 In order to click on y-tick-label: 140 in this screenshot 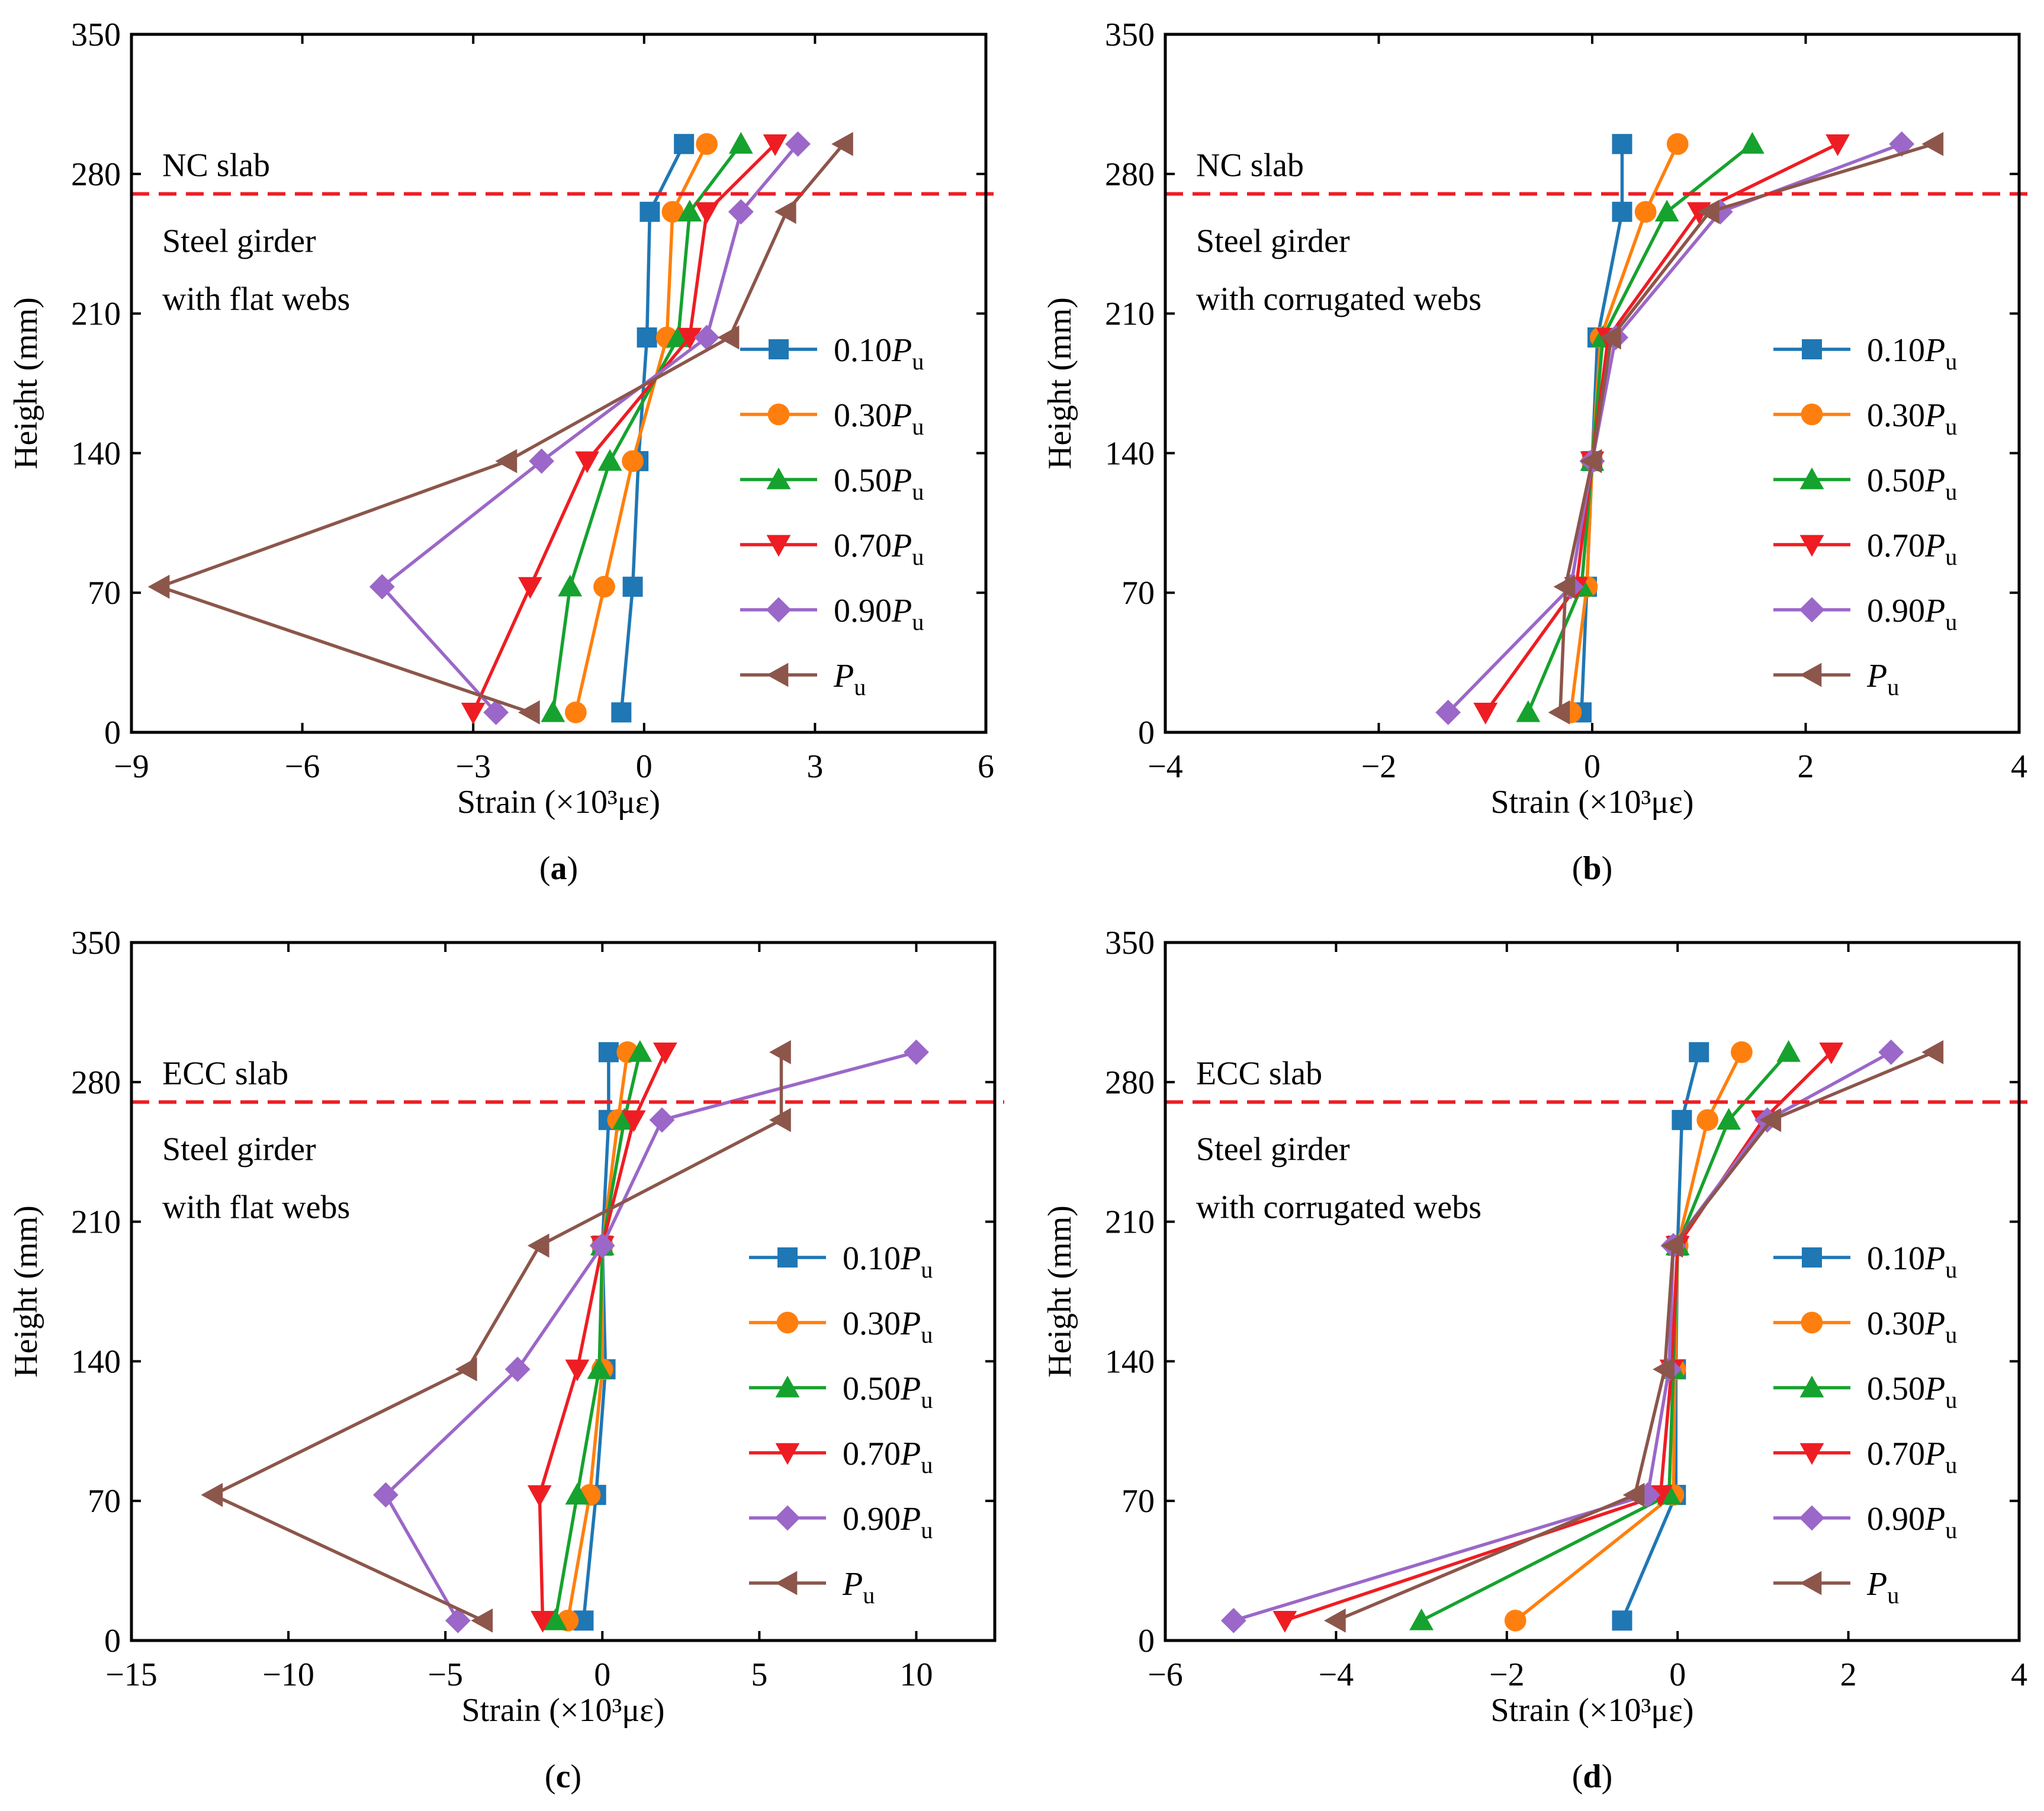, I will do `click(96, 1362)`.